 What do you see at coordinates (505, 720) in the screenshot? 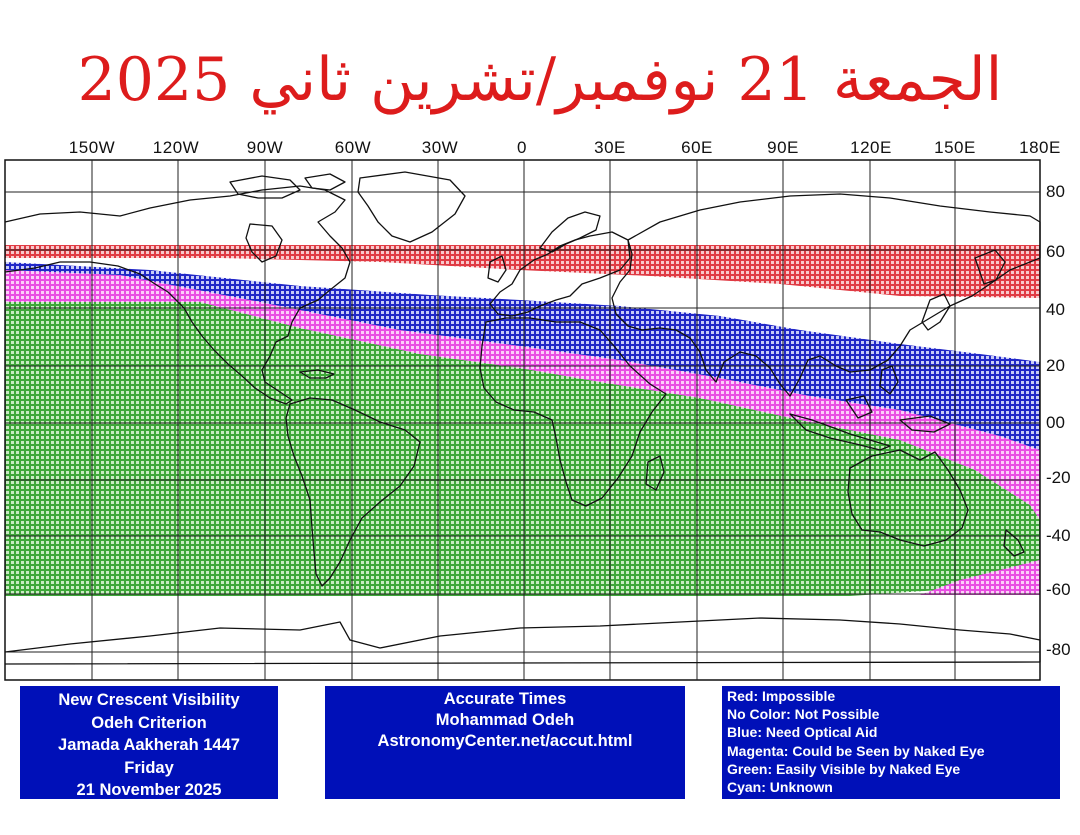
I see `info-line: Mohammad Odeh` at bounding box center [505, 720].